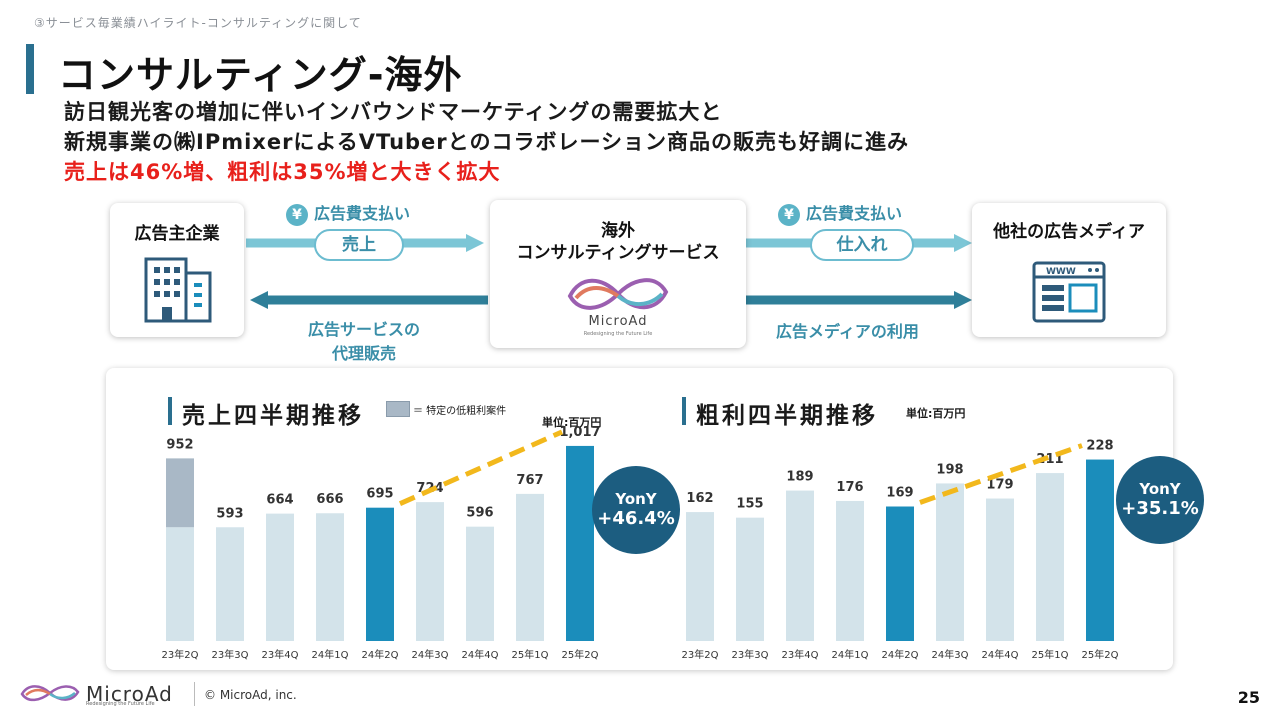  What do you see at coordinates (862, 245) in the screenshot?
I see `purchase-pill: 仕入れ` at bounding box center [862, 245].